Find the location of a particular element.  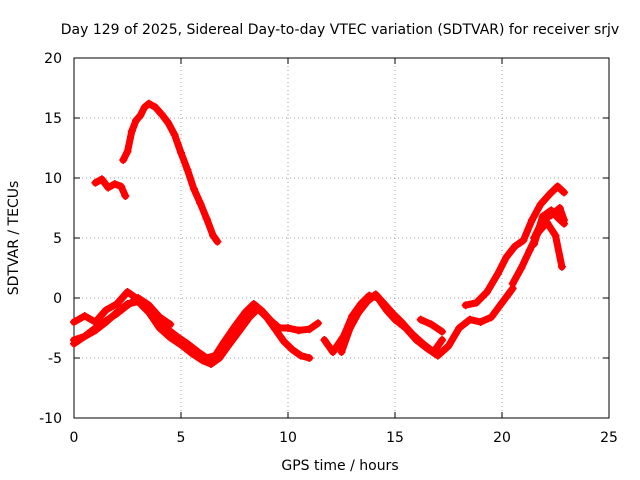

y-tick-label: 5 is located at coordinates (57, 239).